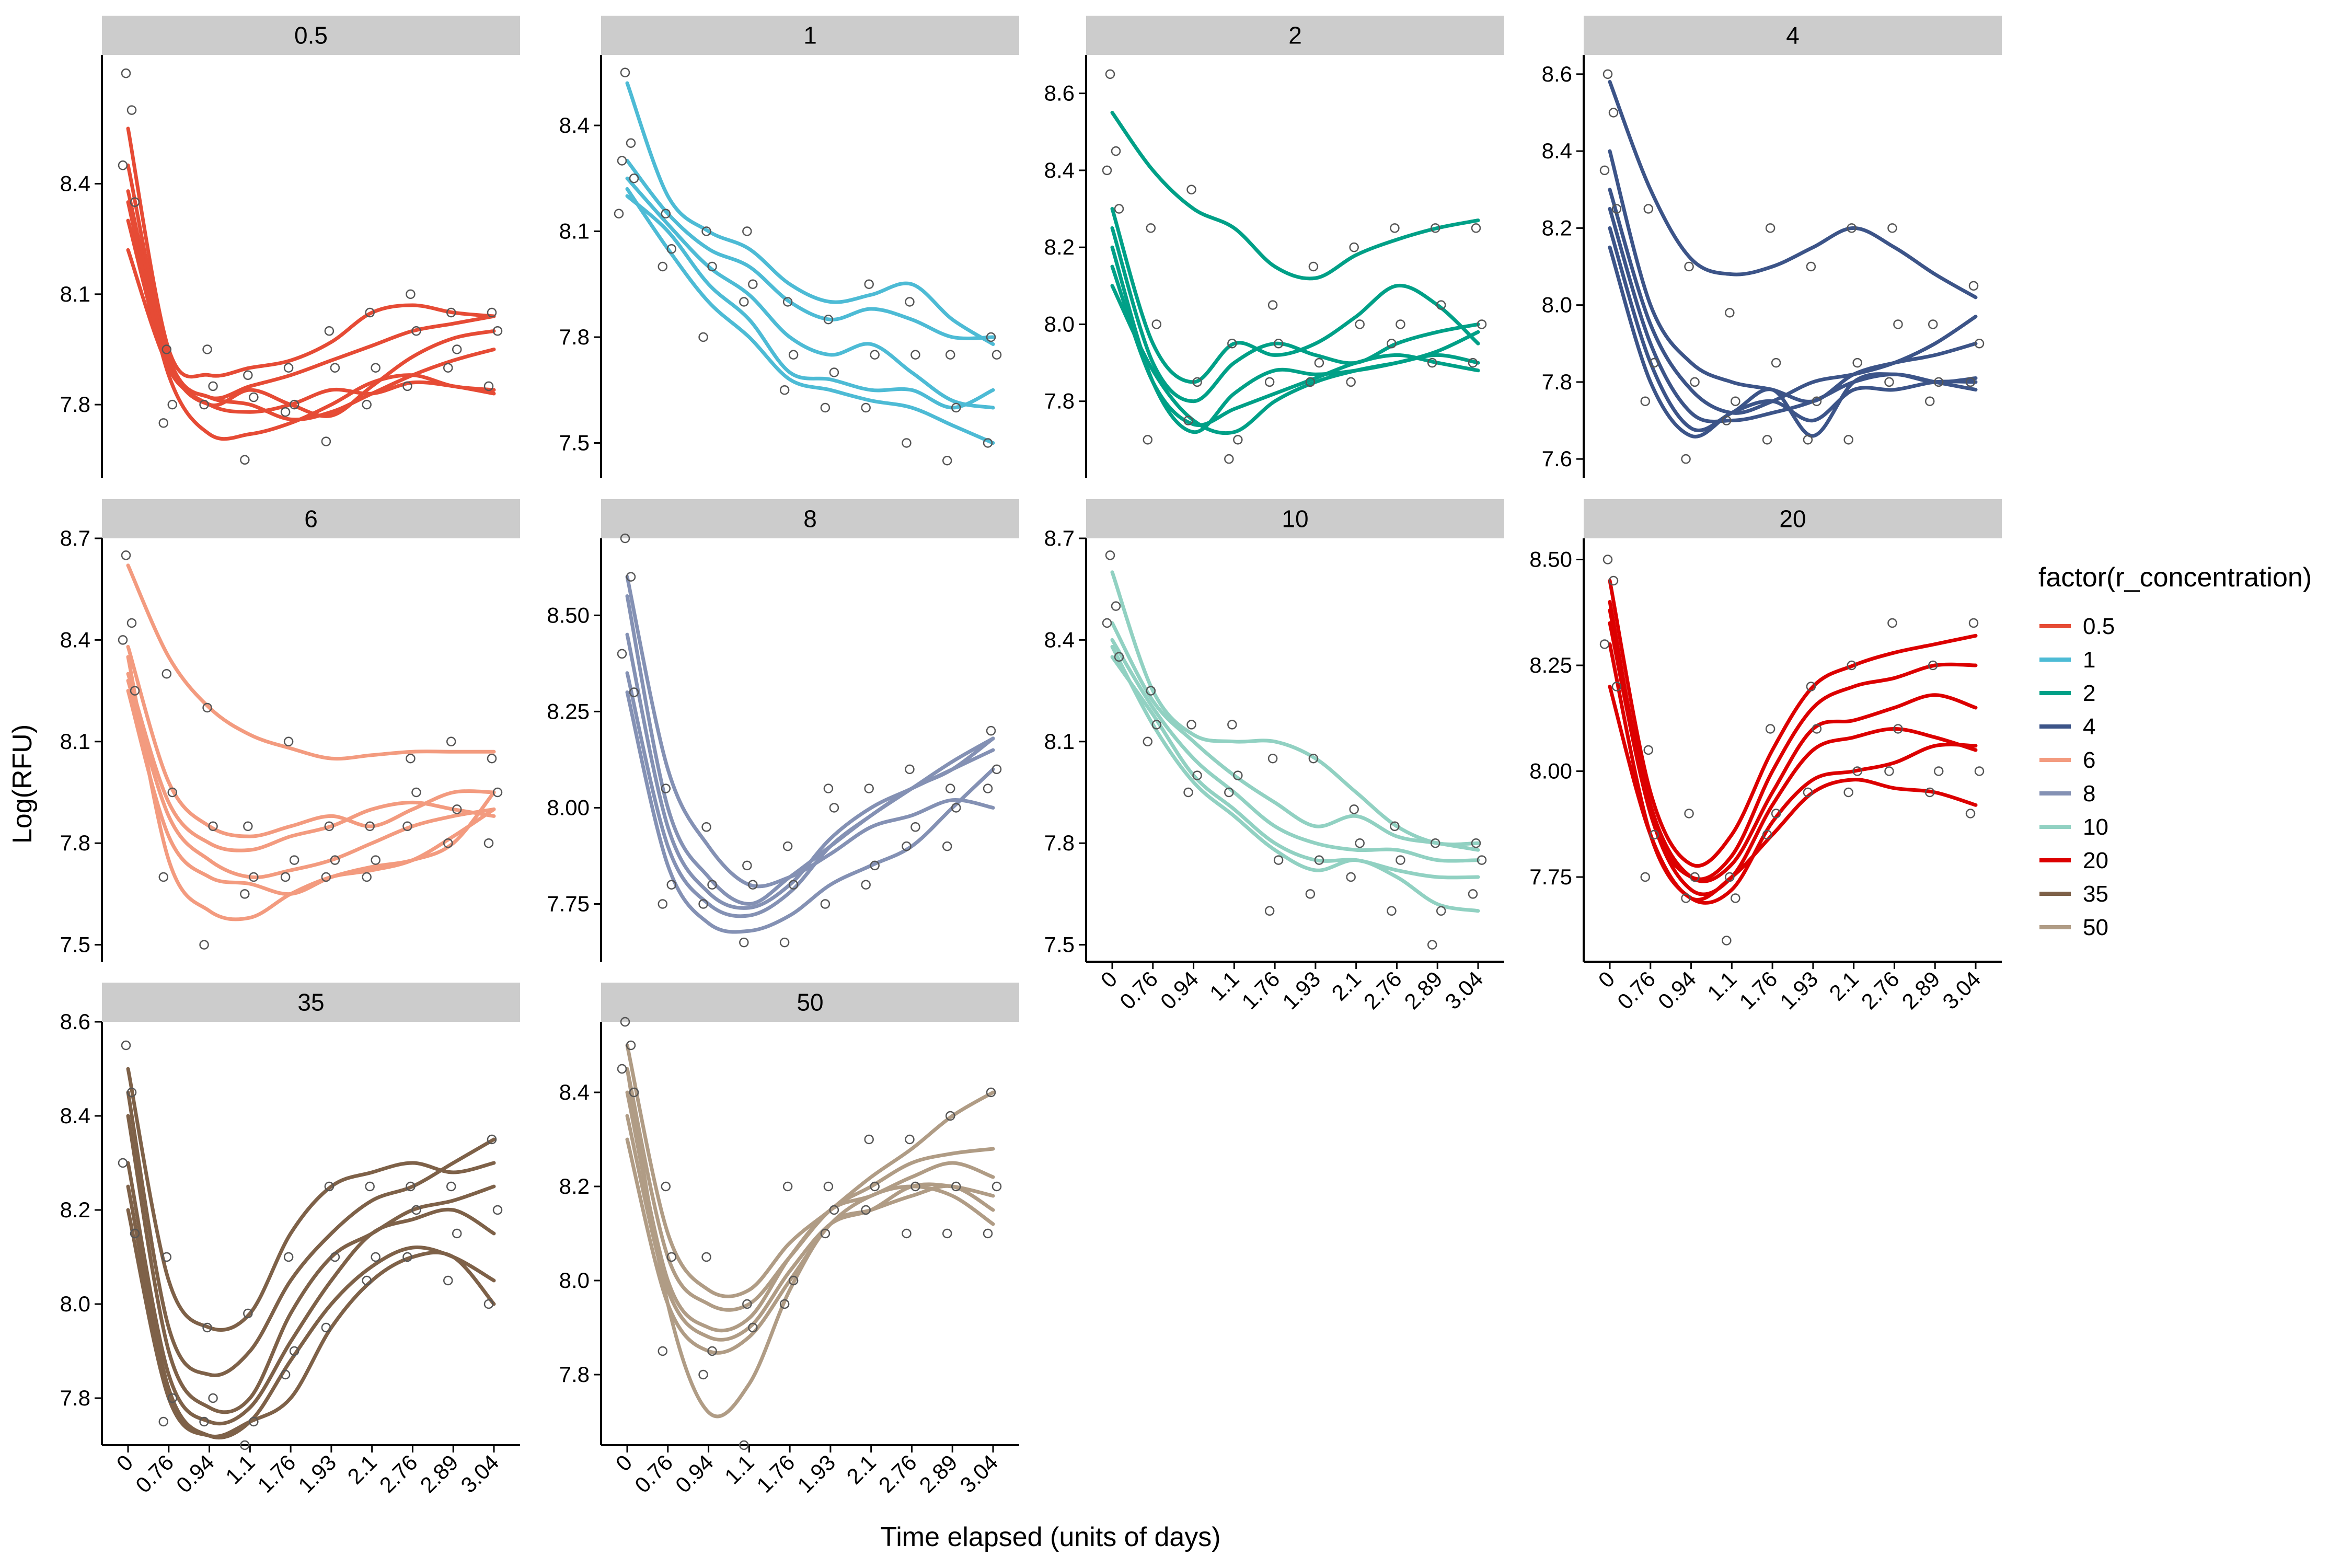  I want to click on x-tick-label: 3.04, so click(1464, 990).